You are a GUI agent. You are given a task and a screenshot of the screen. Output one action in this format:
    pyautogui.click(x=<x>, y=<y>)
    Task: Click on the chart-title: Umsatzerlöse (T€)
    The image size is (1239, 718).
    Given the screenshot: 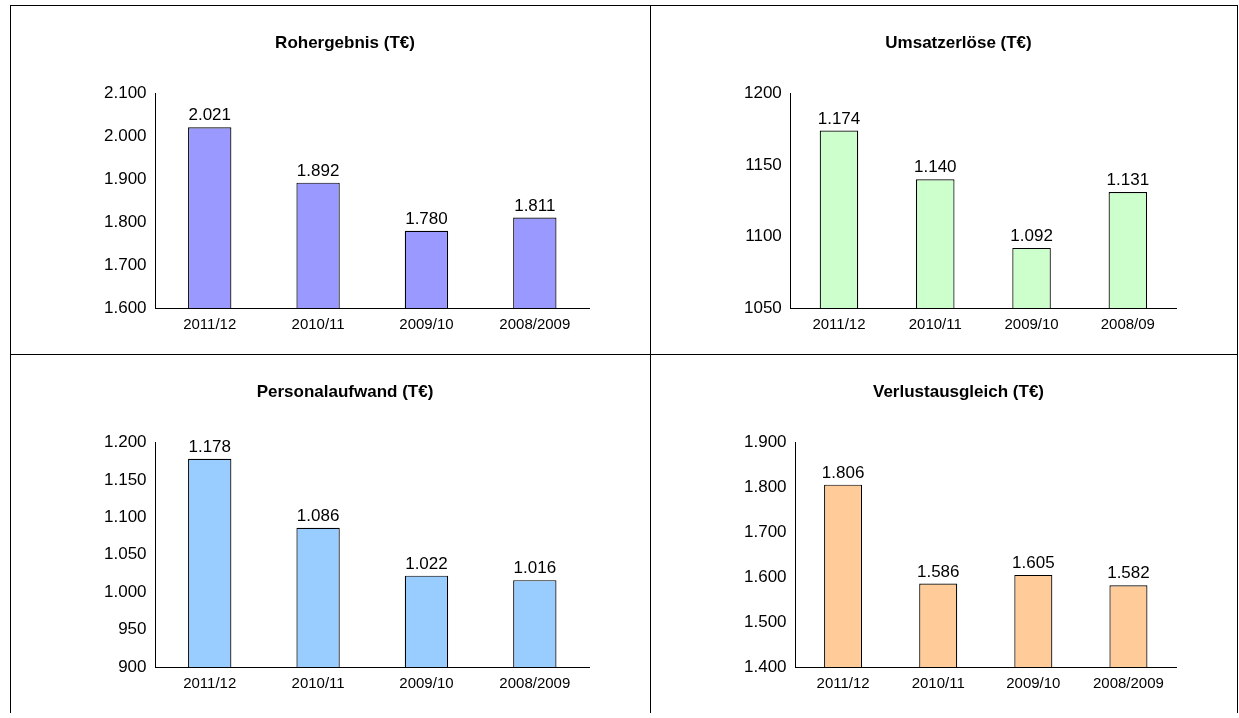 What is the action you would take?
    pyautogui.click(x=958, y=42)
    